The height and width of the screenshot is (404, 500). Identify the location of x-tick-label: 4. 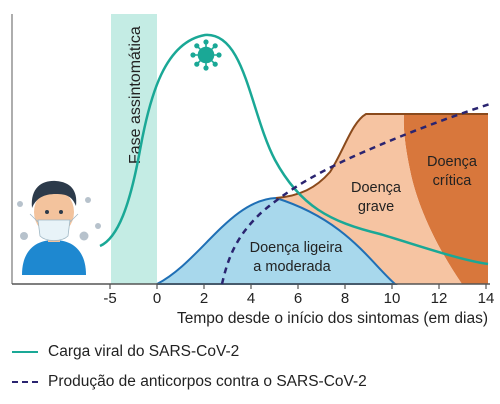
(251, 298).